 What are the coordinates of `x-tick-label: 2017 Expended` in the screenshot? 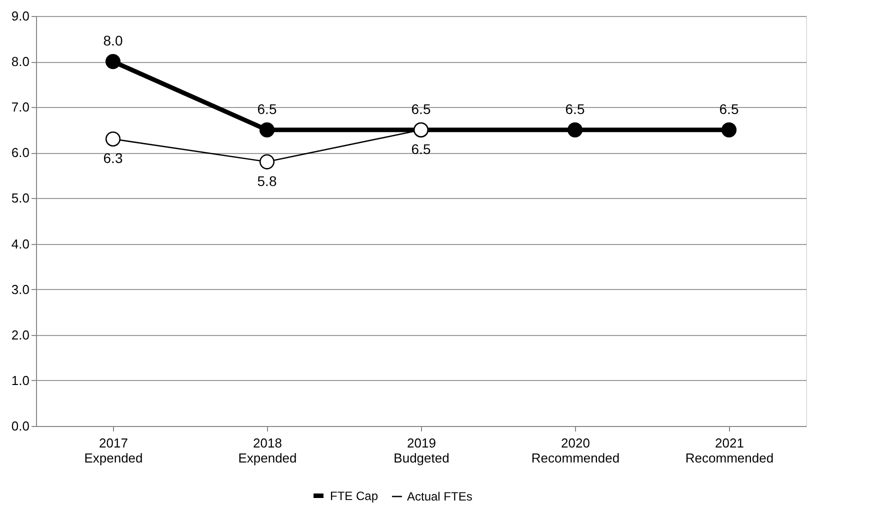 It's located at (113, 451).